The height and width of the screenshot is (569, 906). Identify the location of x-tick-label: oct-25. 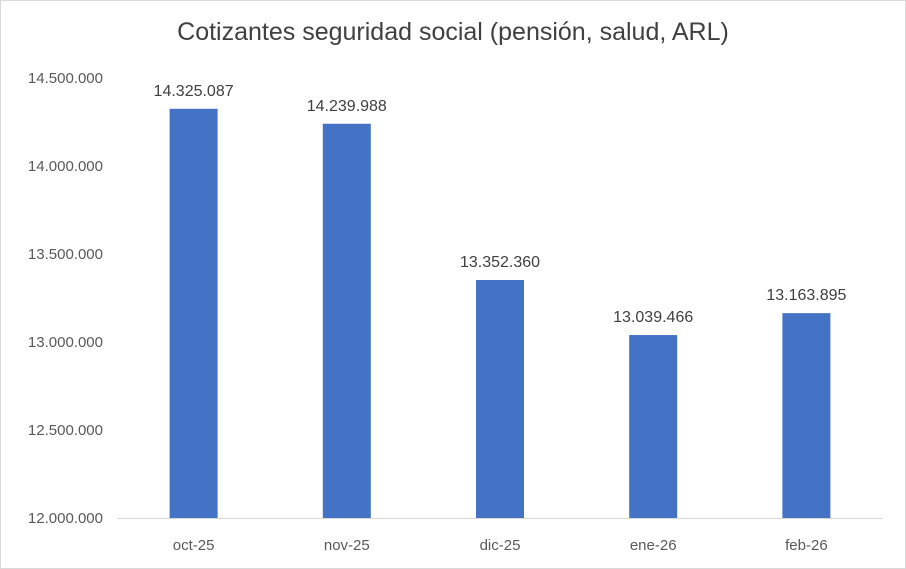
(194, 545).